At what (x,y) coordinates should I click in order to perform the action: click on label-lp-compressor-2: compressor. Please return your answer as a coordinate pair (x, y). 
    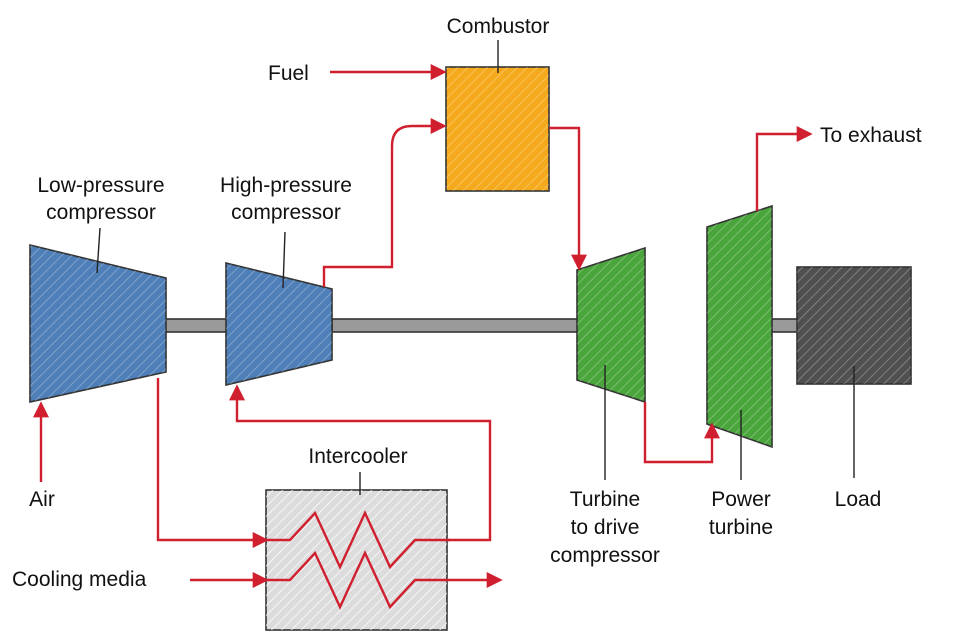
    Looking at the image, I should click on (101, 212).